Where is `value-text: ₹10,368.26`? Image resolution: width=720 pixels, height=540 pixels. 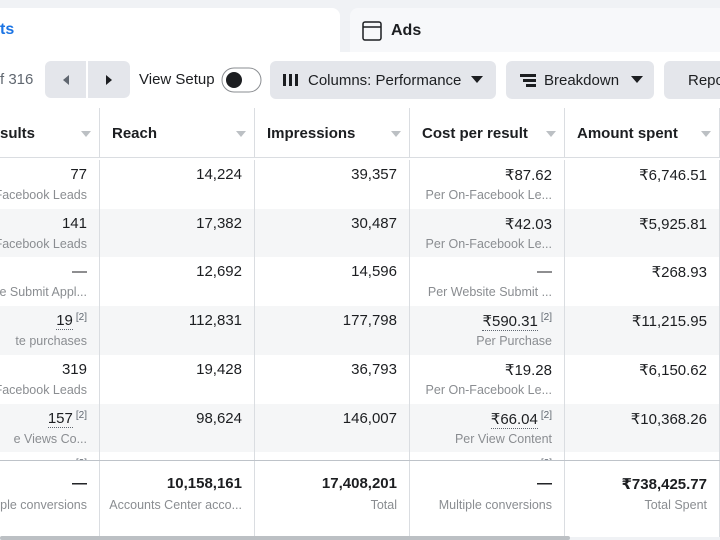
value-text: ₹10,368.26 is located at coordinates (668, 419).